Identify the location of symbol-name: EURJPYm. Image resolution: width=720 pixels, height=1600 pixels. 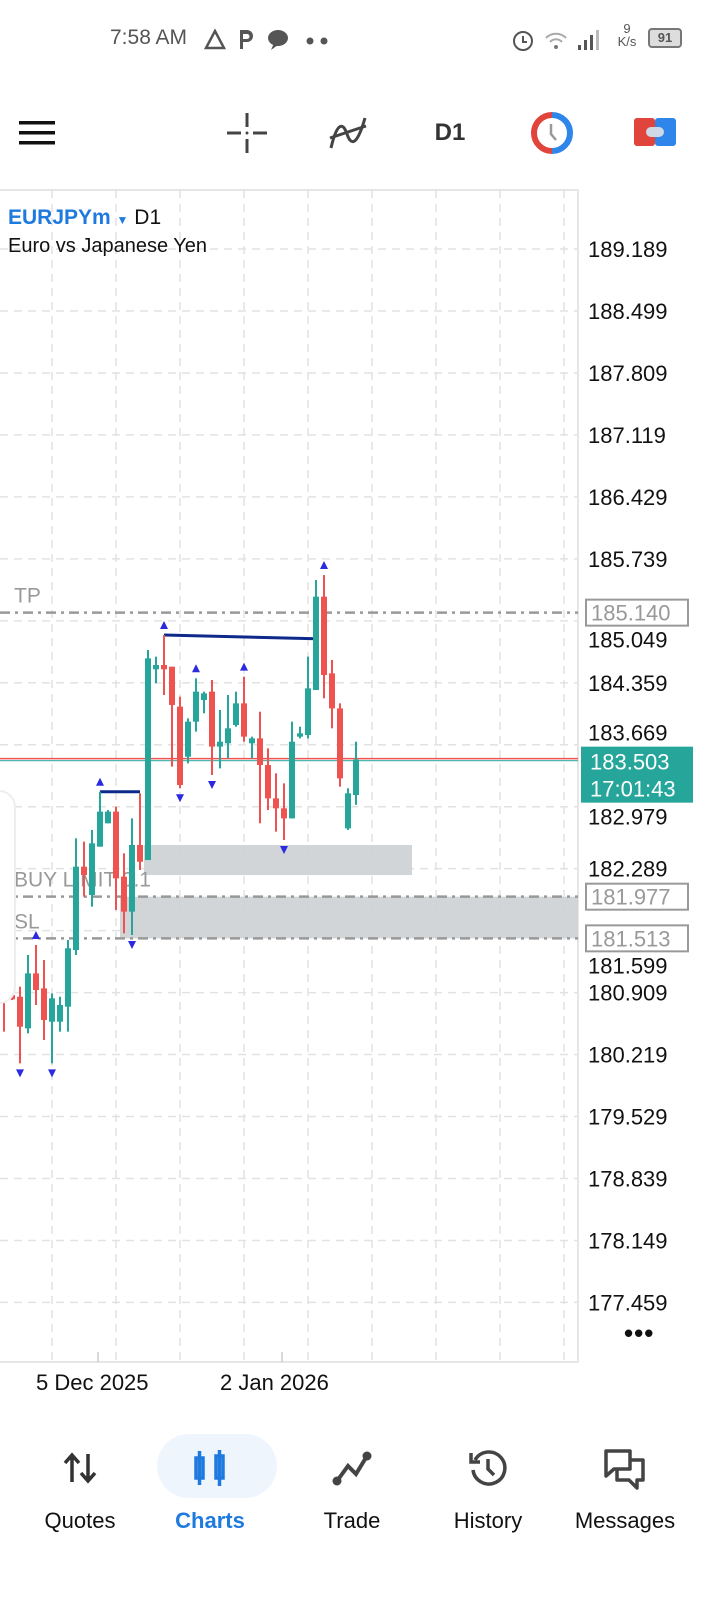
(59, 217).